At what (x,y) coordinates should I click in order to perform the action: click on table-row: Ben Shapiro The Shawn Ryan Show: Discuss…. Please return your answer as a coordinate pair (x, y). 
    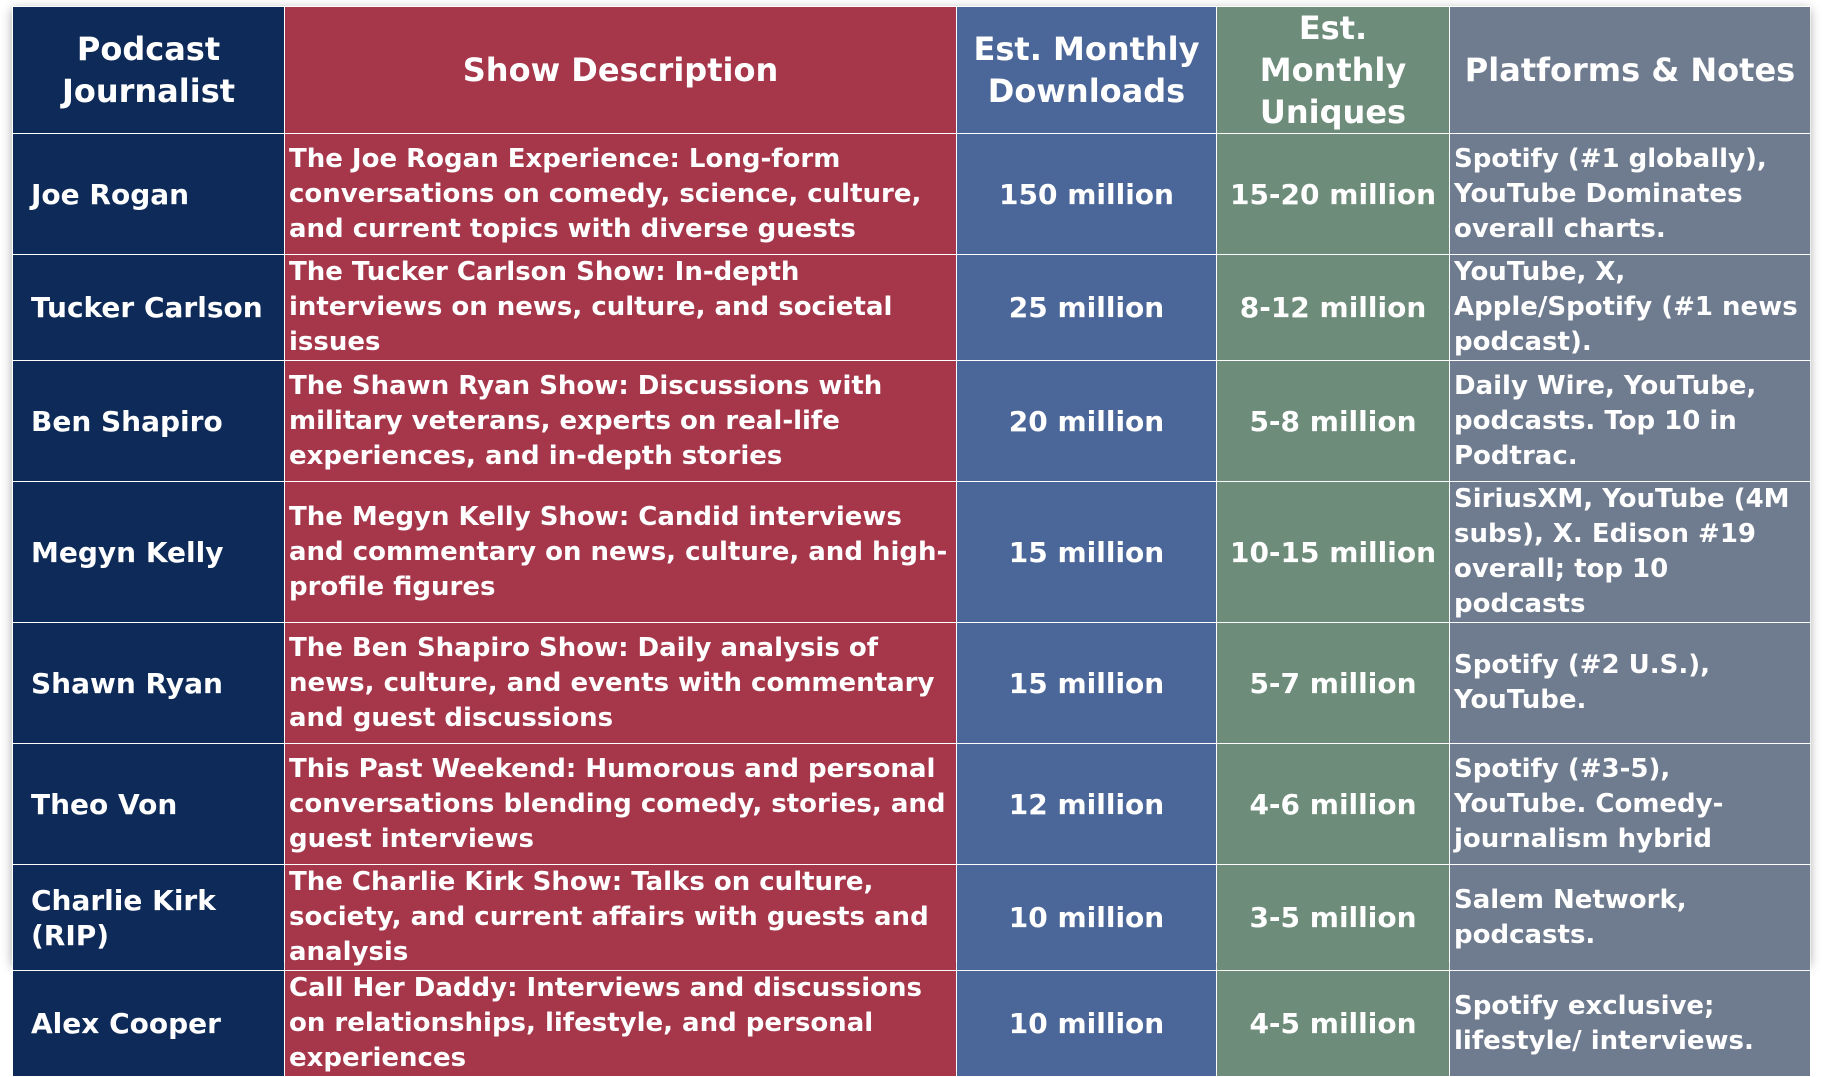
    Looking at the image, I should click on (911, 421).